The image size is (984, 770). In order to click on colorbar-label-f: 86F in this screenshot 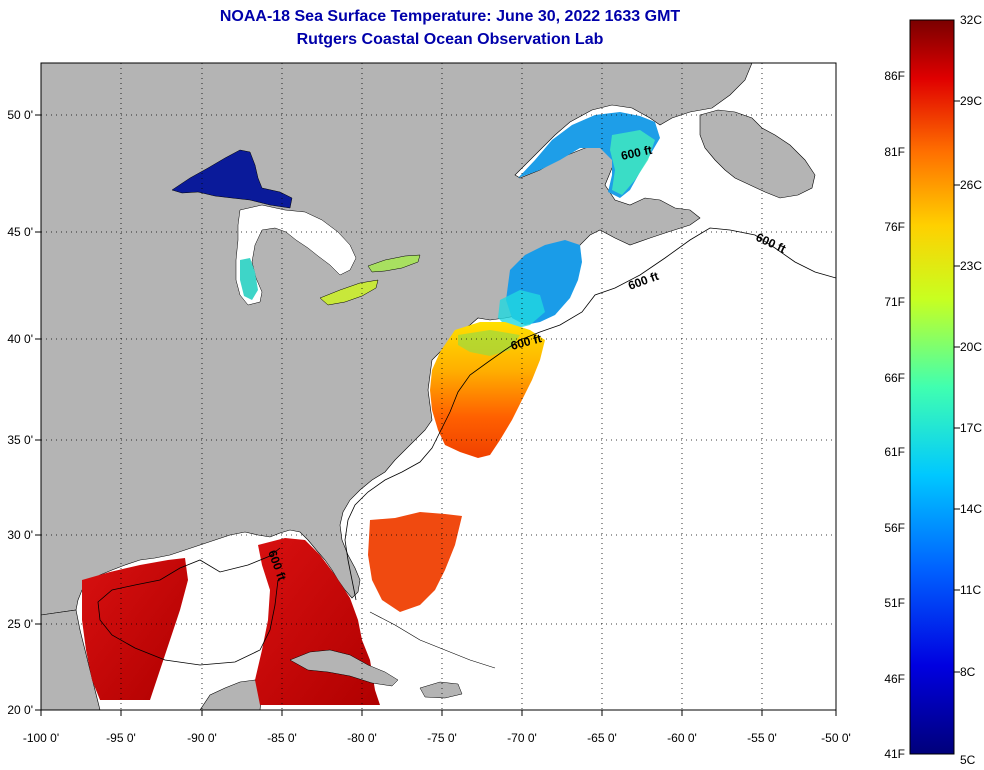, I will do `click(894, 76)`.